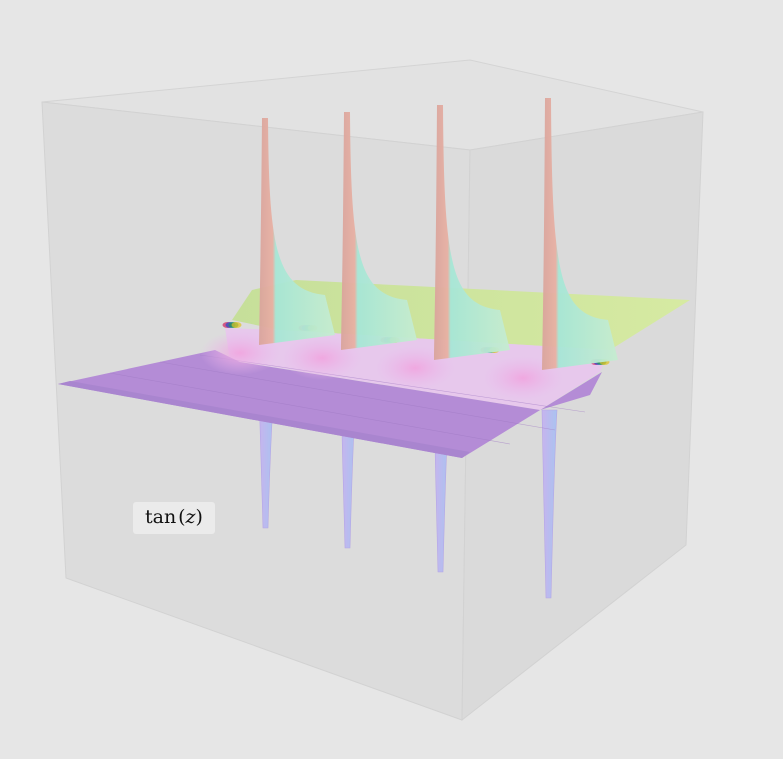 The image size is (783, 759). Describe the element at coordinates (199, 517) in the screenshot. I see `function-paren-close: )` at that location.